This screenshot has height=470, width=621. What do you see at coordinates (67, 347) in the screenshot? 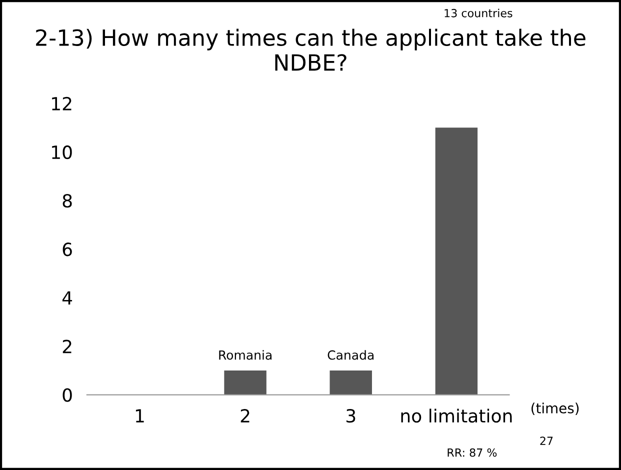
I see `y-tick-label: 2` at bounding box center [67, 347].